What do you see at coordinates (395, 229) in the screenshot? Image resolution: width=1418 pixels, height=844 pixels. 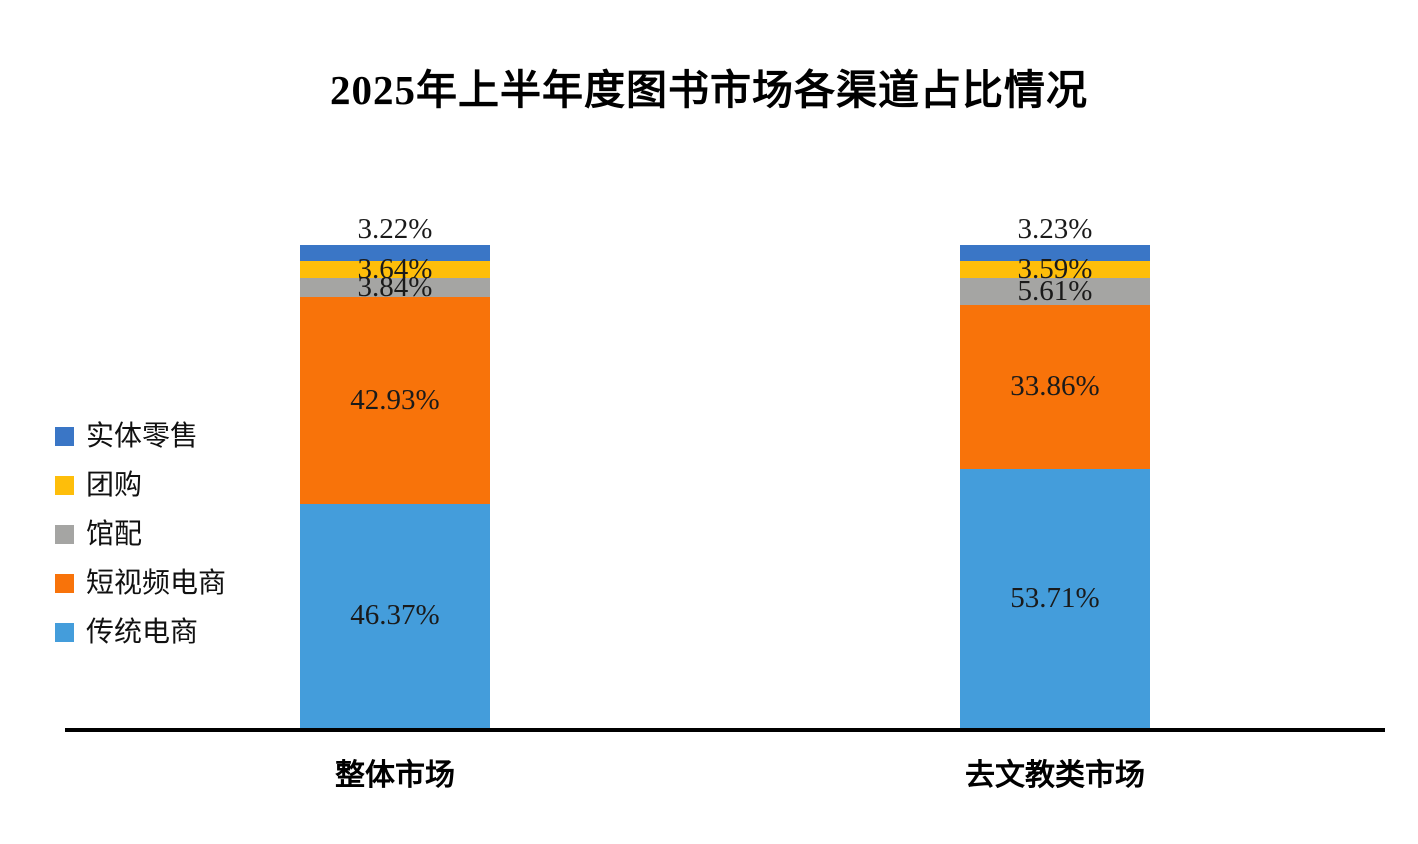 I see `data-label: 3.22%` at bounding box center [395, 229].